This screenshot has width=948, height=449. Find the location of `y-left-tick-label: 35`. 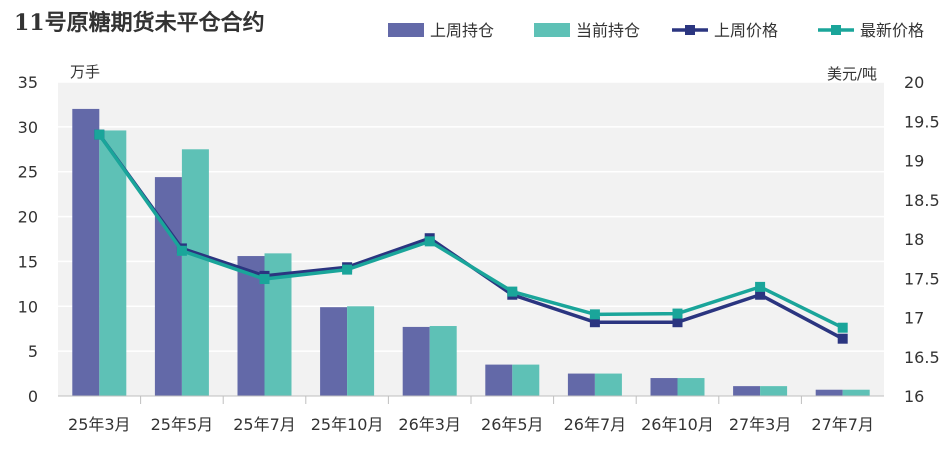

y-left-tick-label: 35 is located at coordinates (28, 82).